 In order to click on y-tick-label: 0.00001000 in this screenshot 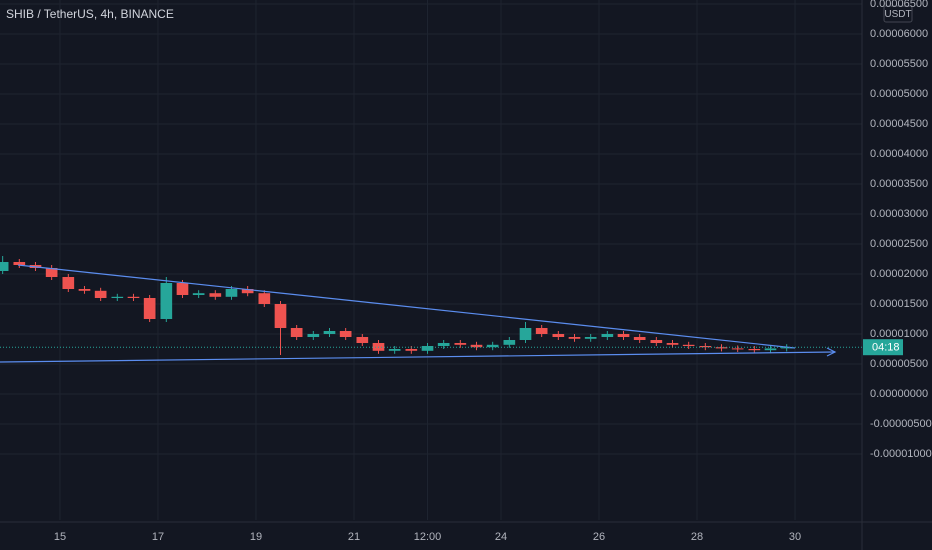, I will do `click(899, 334)`.